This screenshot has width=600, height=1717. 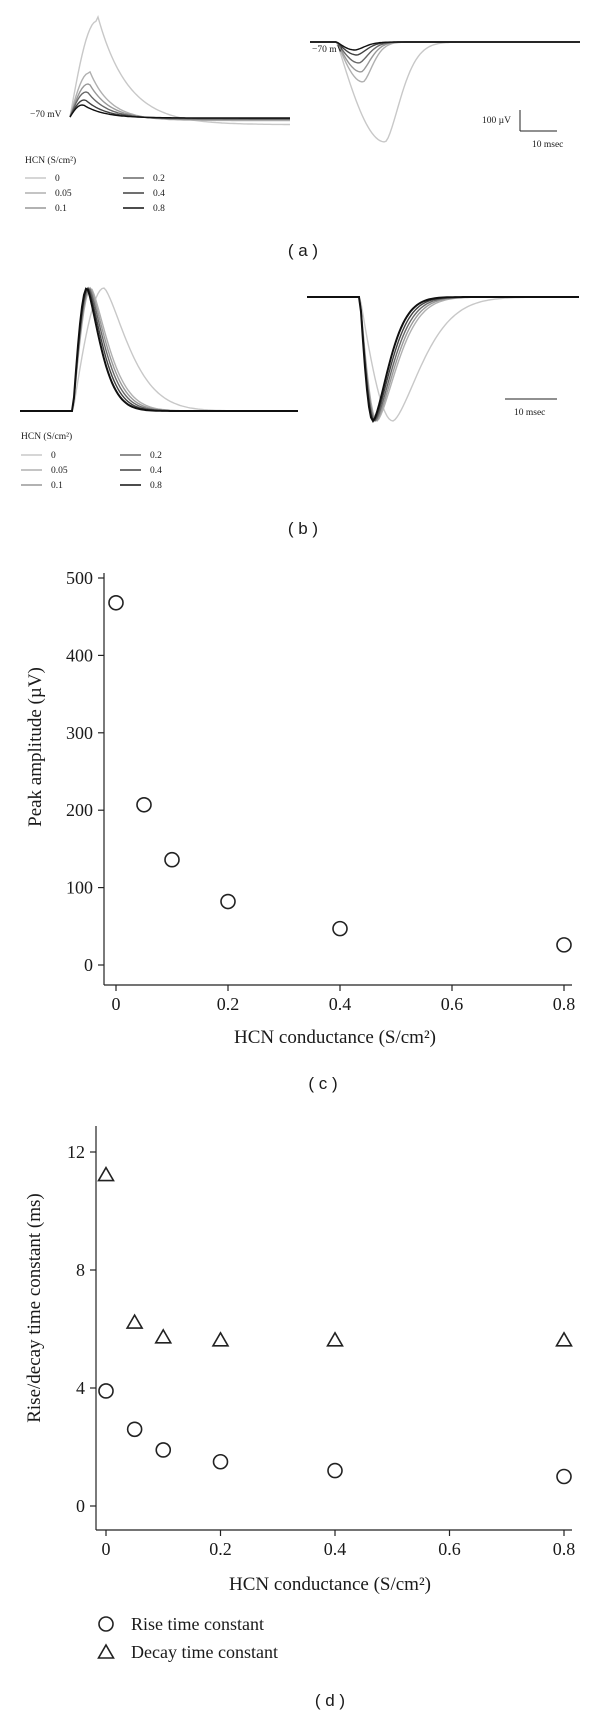 What do you see at coordinates (330, 1700) in the screenshot?
I see `panel-d-letter: ( d )` at bounding box center [330, 1700].